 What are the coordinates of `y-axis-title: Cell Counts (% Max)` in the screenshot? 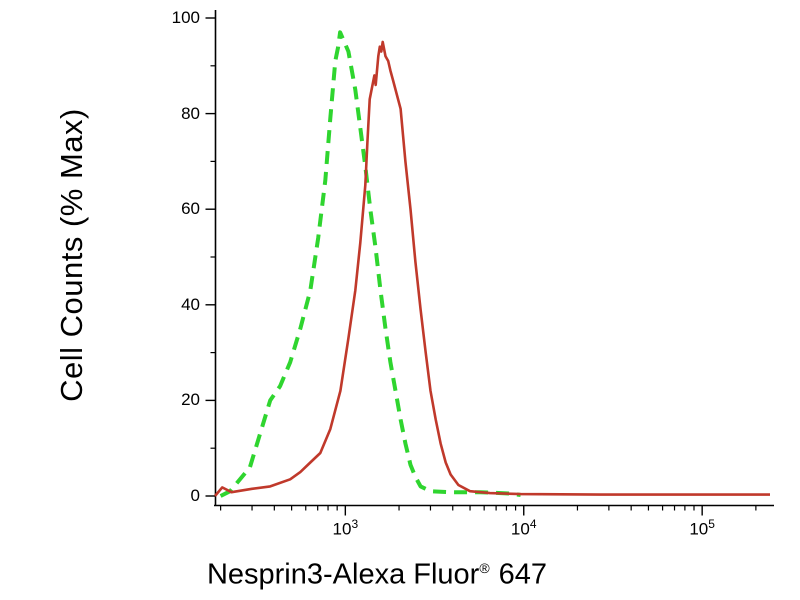 It's located at (71, 255).